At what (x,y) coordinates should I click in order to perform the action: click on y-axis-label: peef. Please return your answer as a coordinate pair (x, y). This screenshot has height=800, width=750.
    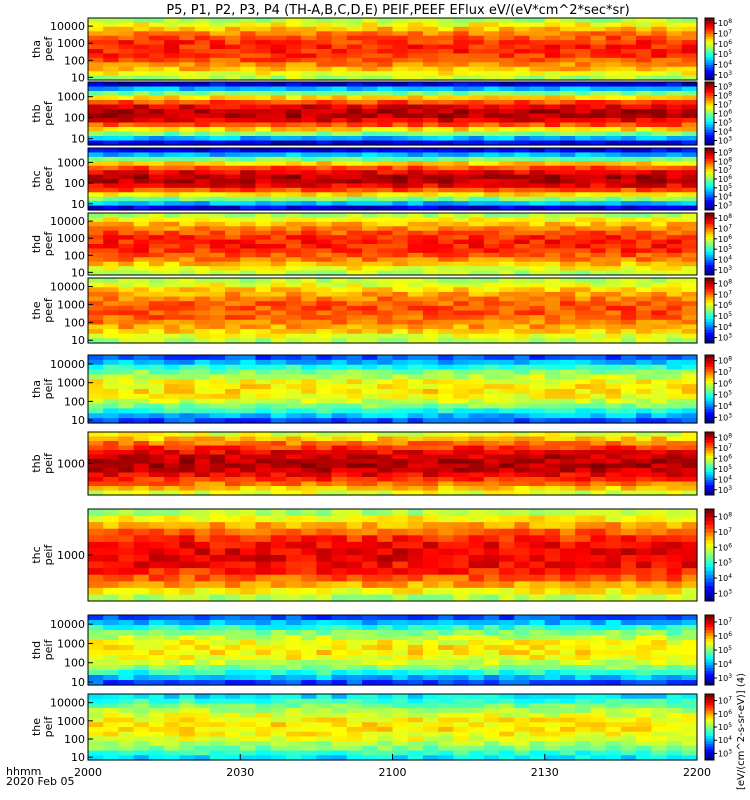
    Looking at the image, I should click on (48, 49).